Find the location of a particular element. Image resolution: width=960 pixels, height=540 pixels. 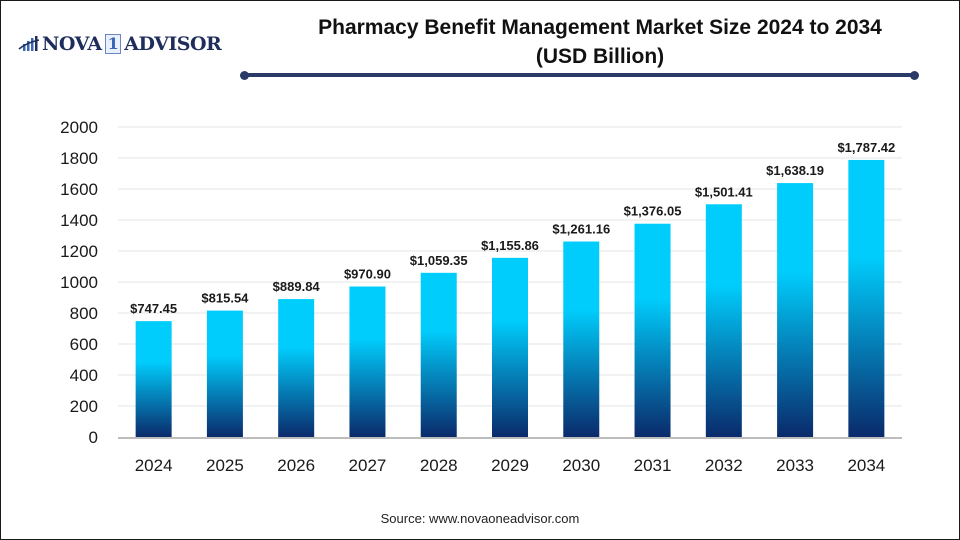

data-label: $747.45 is located at coordinates (153, 308).